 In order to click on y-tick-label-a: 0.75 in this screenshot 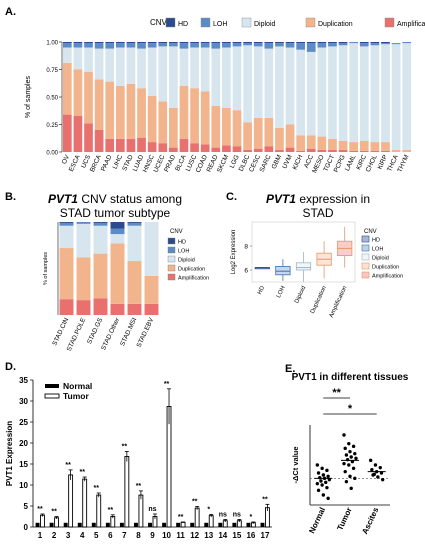, I will do `click(52, 71)`.